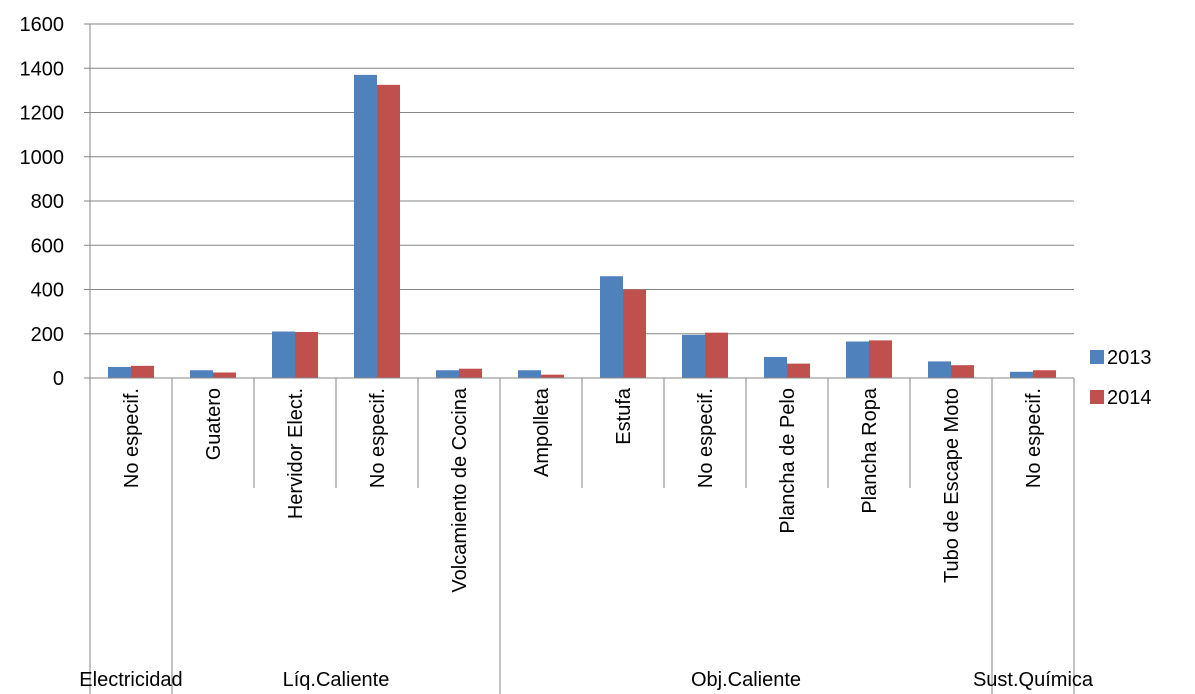 The image size is (1195, 694). What do you see at coordinates (47, 202) in the screenshot?
I see `y-tick-label: 800` at bounding box center [47, 202].